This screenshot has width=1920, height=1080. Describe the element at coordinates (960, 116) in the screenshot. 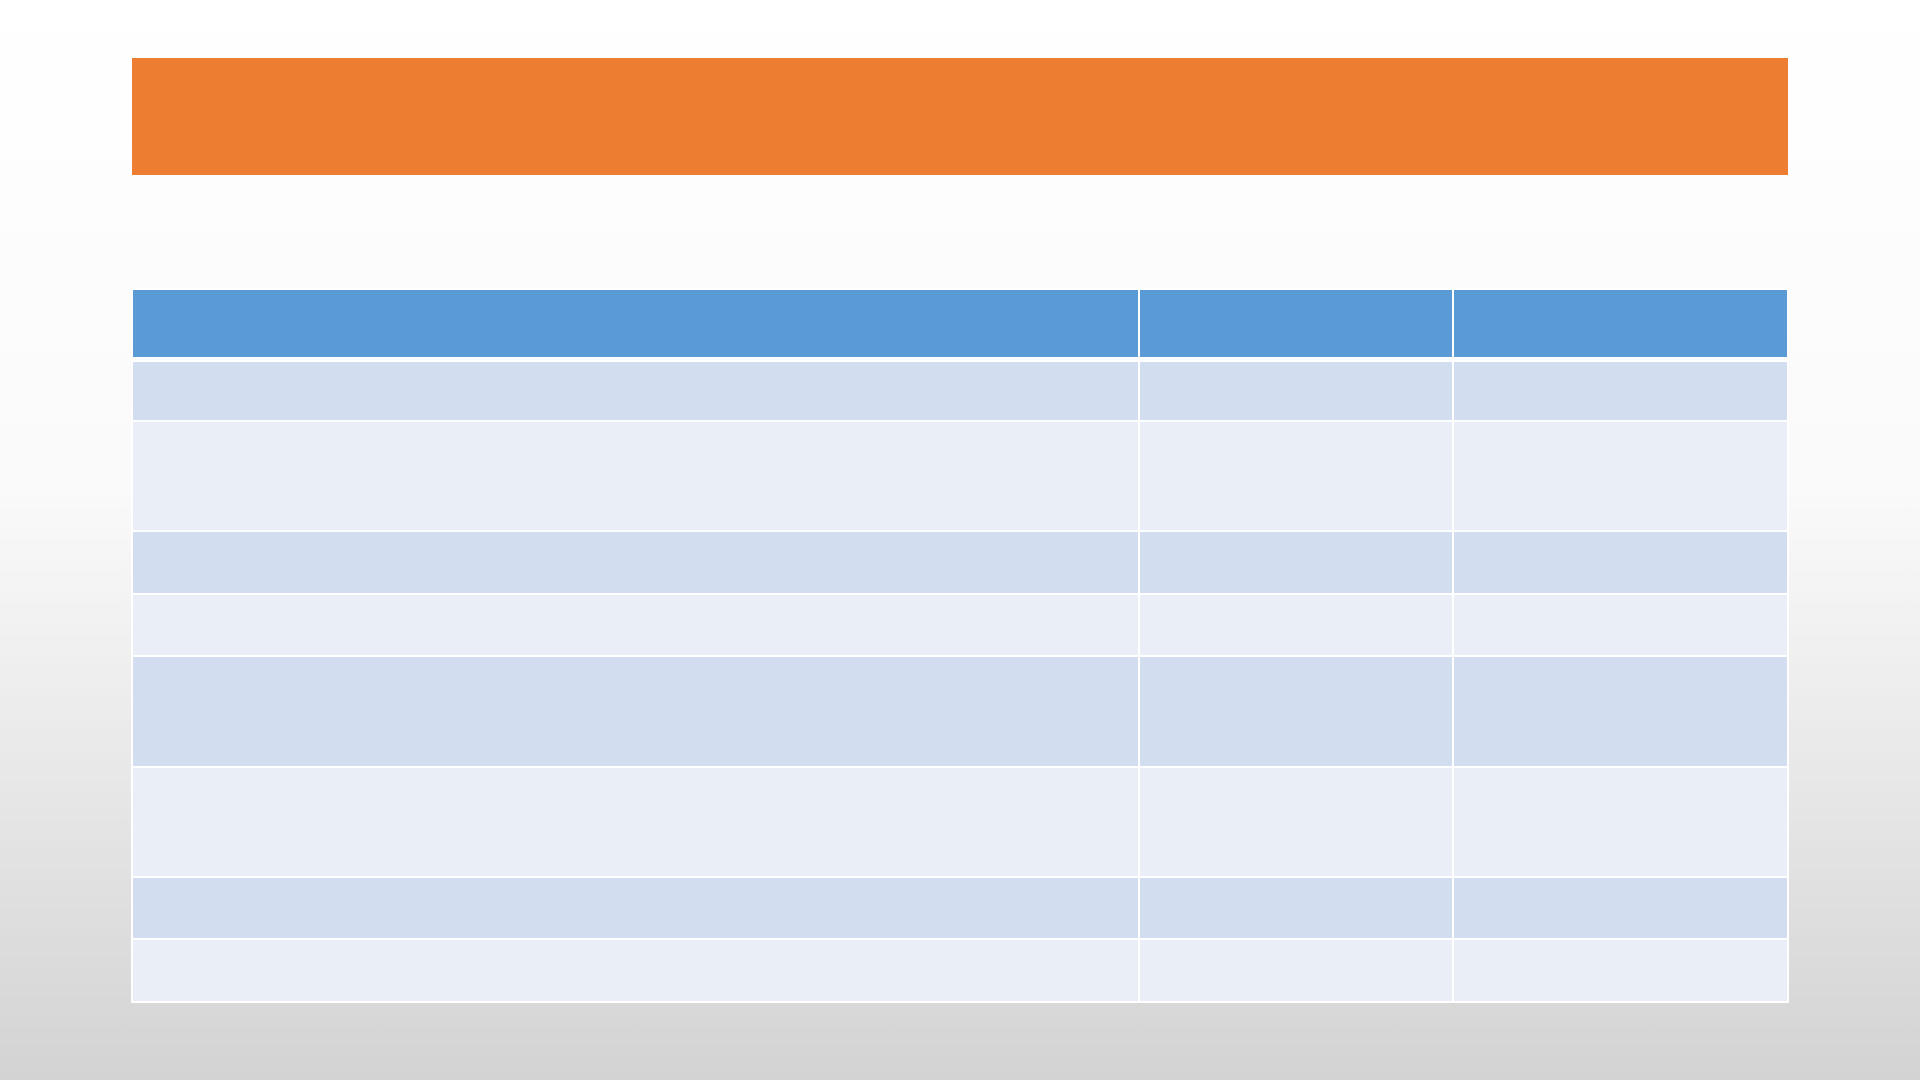

I see `title-bar` at that location.